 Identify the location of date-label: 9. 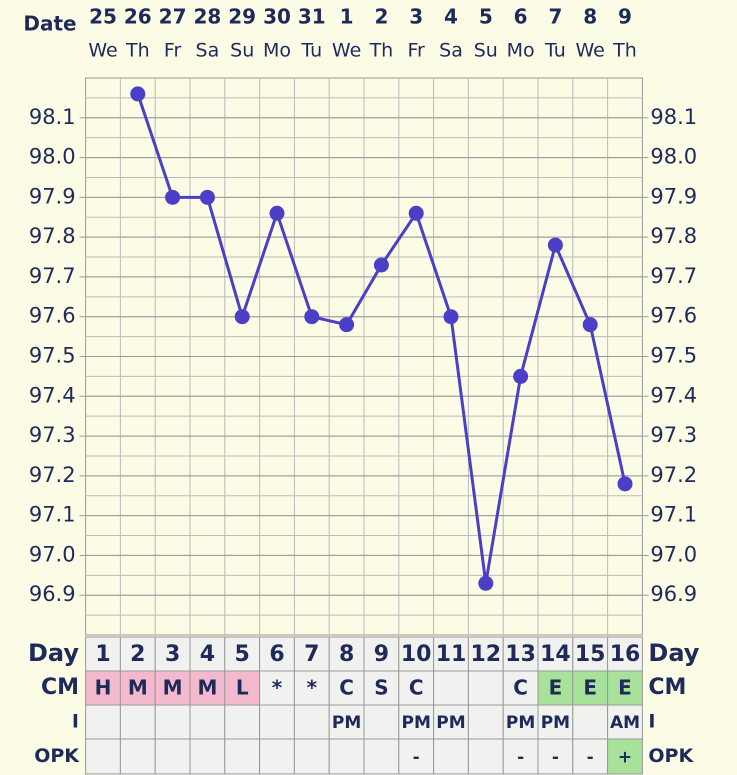
(625, 17).